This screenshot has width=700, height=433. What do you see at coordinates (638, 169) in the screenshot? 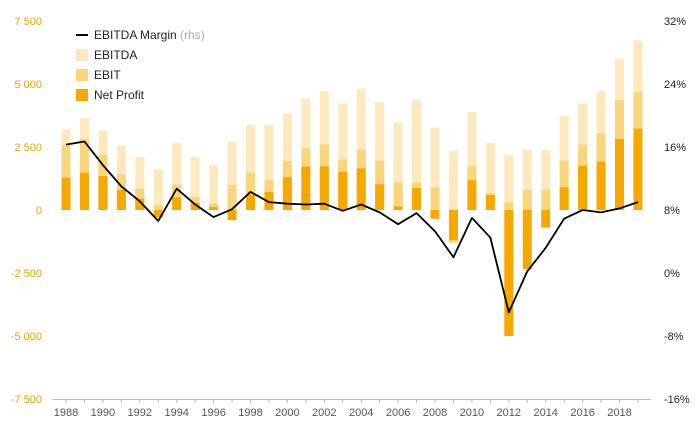
I see `net-profit-bar-2019` at bounding box center [638, 169].